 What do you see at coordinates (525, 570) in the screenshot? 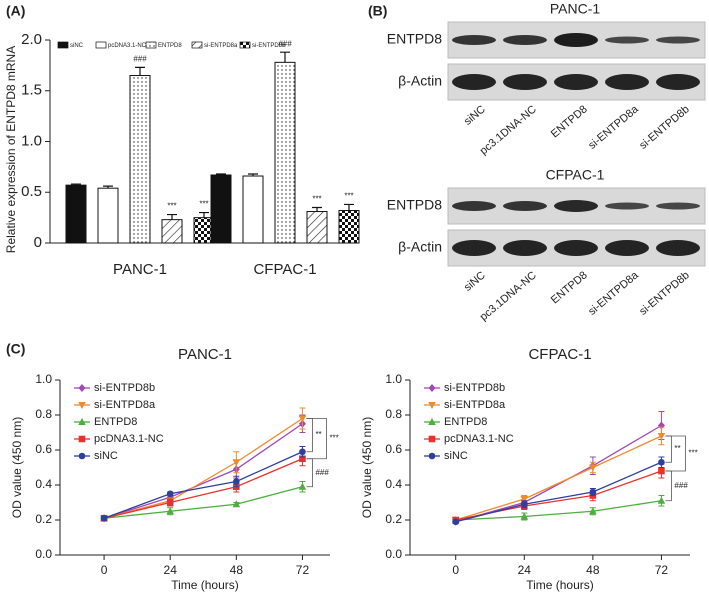
I see `x-tick-label: 24` at bounding box center [525, 570].